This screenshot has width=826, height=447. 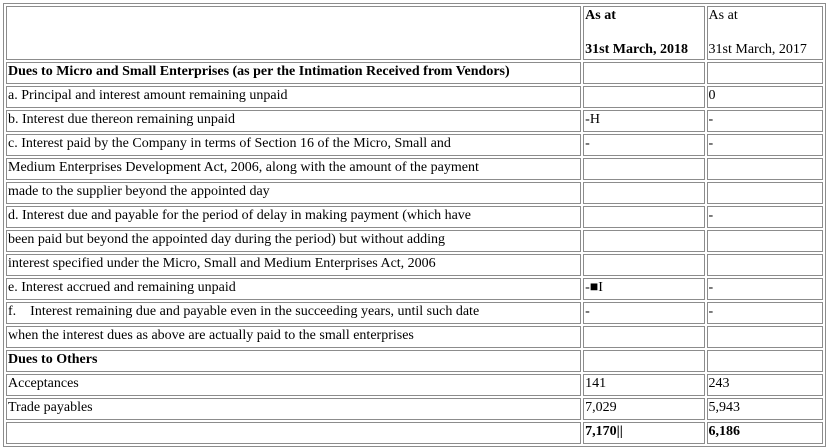 What do you see at coordinates (294, 409) in the screenshot?
I see `row-label: Trade payables` at bounding box center [294, 409].